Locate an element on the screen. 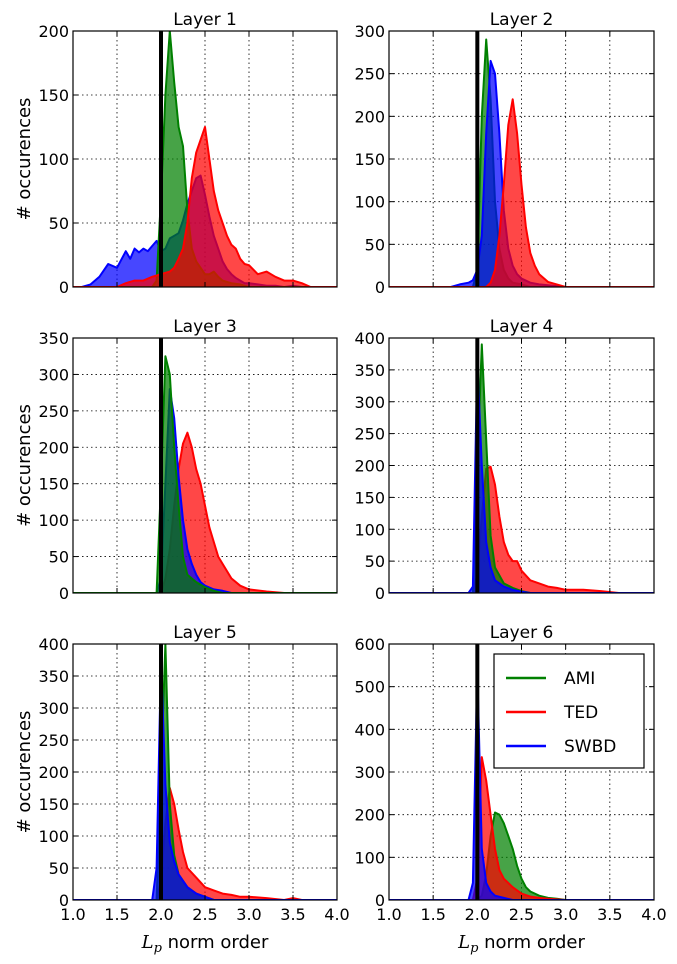 Image resolution: width=677 pixels, height=964 pixels. legend: AMI TED SWBD is located at coordinates (569, 711).